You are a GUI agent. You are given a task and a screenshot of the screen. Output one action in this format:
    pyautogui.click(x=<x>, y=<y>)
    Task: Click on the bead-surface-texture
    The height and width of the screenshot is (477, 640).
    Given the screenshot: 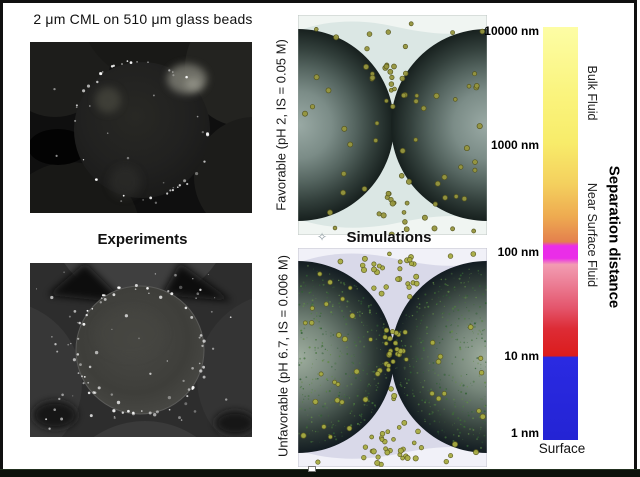 What is the action you would take?
    pyautogui.click(x=130, y=333)
    